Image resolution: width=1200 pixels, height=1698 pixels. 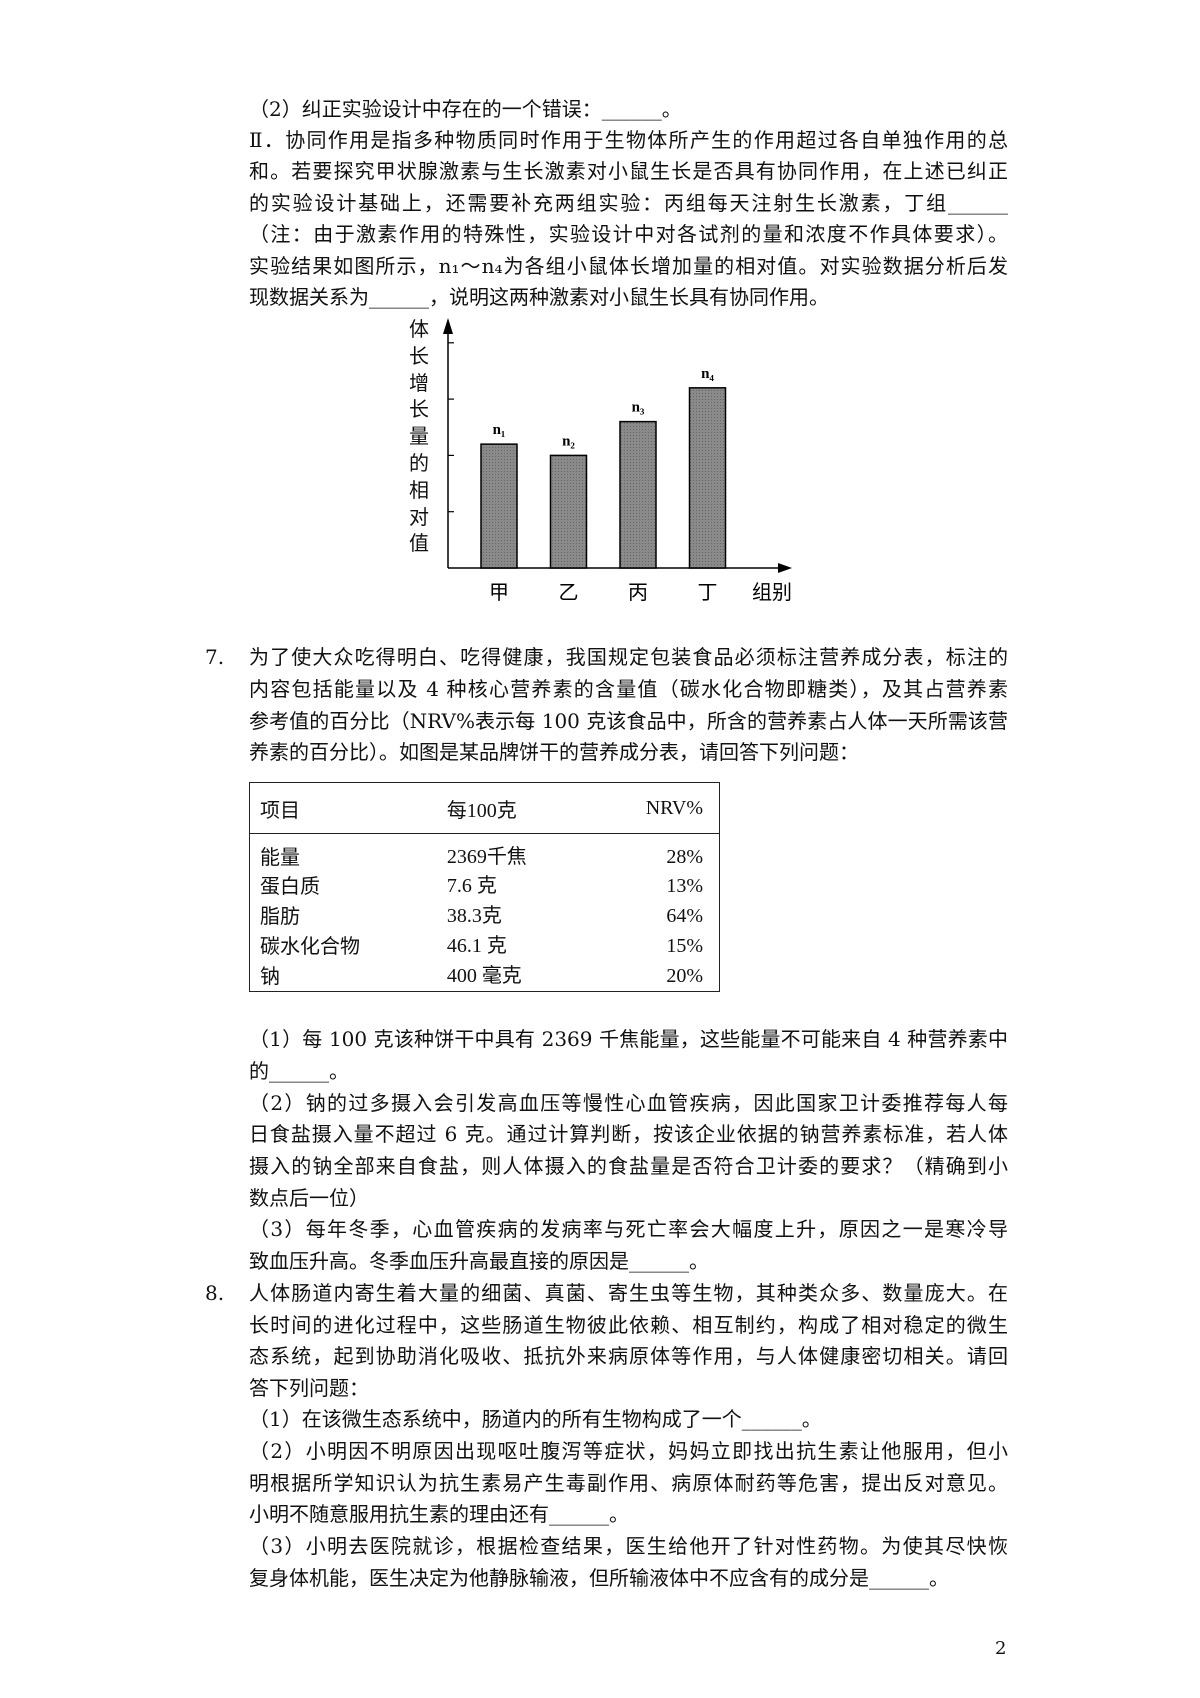 What do you see at coordinates (535, 1419) in the screenshot?
I see `q8-text-line: （1）在该微生态系统中，肠道内的所有生物构成了一个______。` at bounding box center [535, 1419].